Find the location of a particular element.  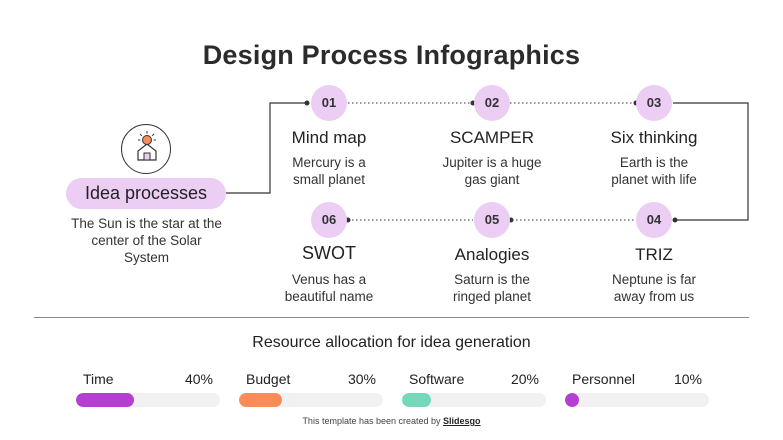

step-name-03: Six thinking is located at coordinates (654, 137).